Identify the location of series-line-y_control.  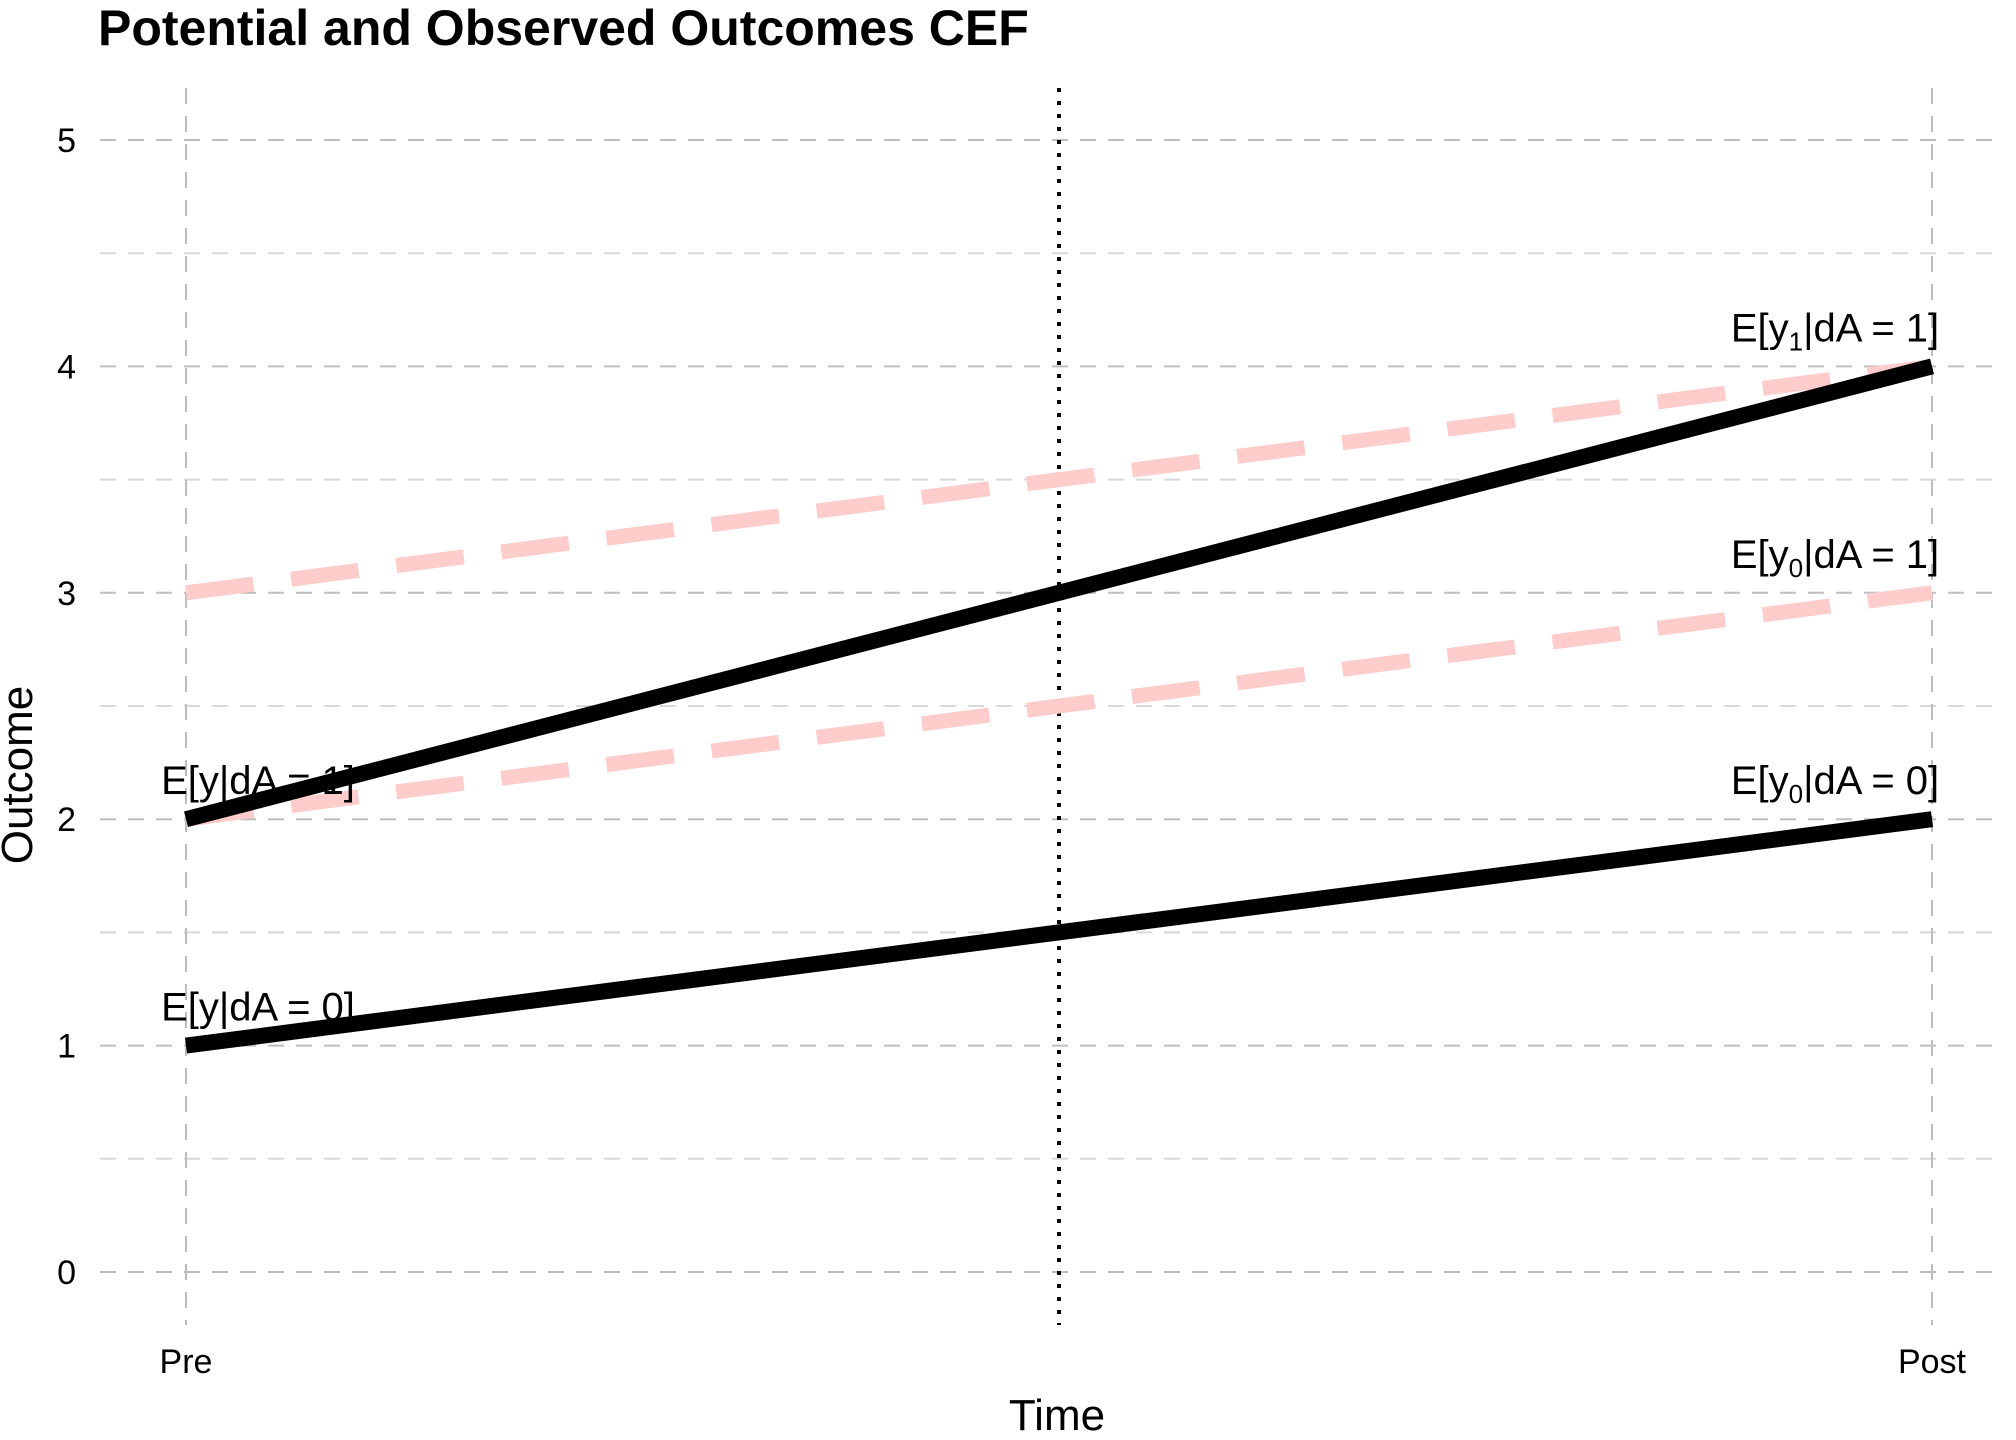
(1059, 932).